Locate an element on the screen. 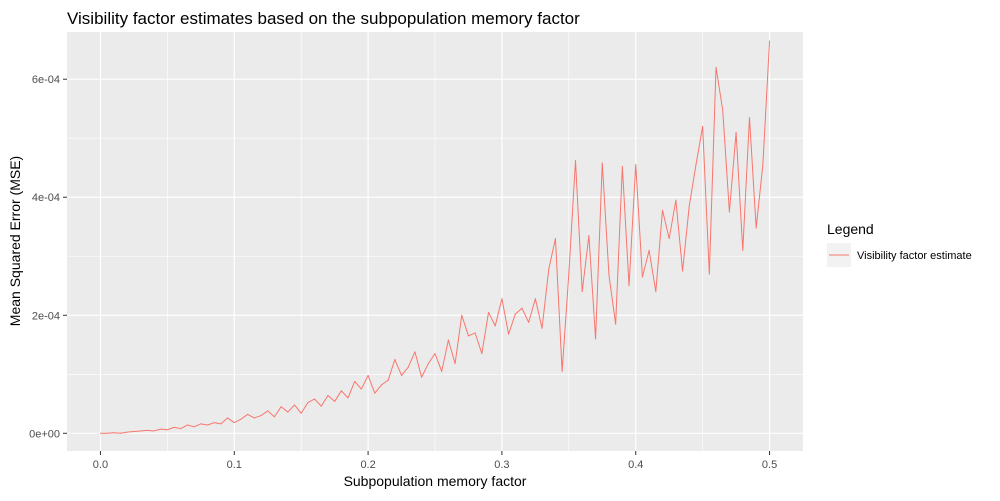 The height and width of the screenshot is (501, 1000). y-axis: 0e+00 2e-04 4e-04 6e-04 is located at coordinates (48, 257).